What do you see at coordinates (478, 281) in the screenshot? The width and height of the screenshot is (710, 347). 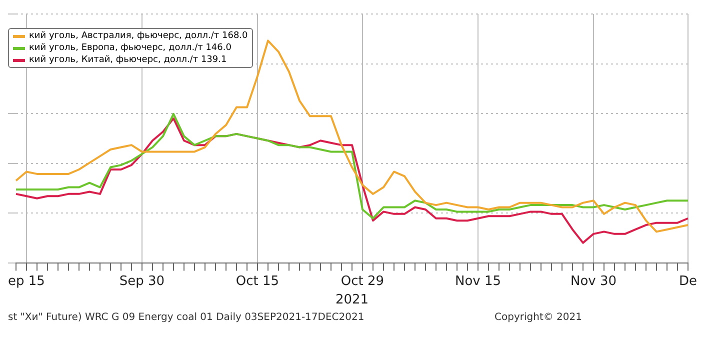 I see `x-tick-label: Nov 15` at bounding box center [478, 281].